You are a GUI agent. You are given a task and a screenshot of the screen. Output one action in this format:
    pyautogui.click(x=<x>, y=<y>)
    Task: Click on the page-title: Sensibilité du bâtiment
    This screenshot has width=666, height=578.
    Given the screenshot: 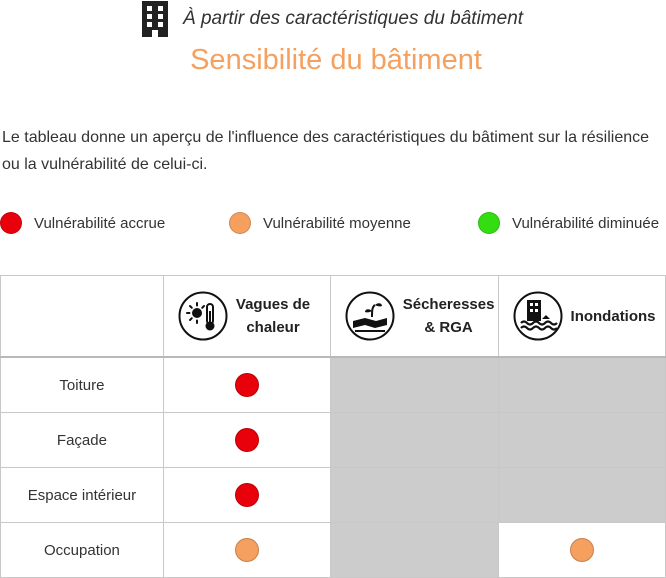 What is the action you would take?
    pyautogui.click(x=336, y=60)
    